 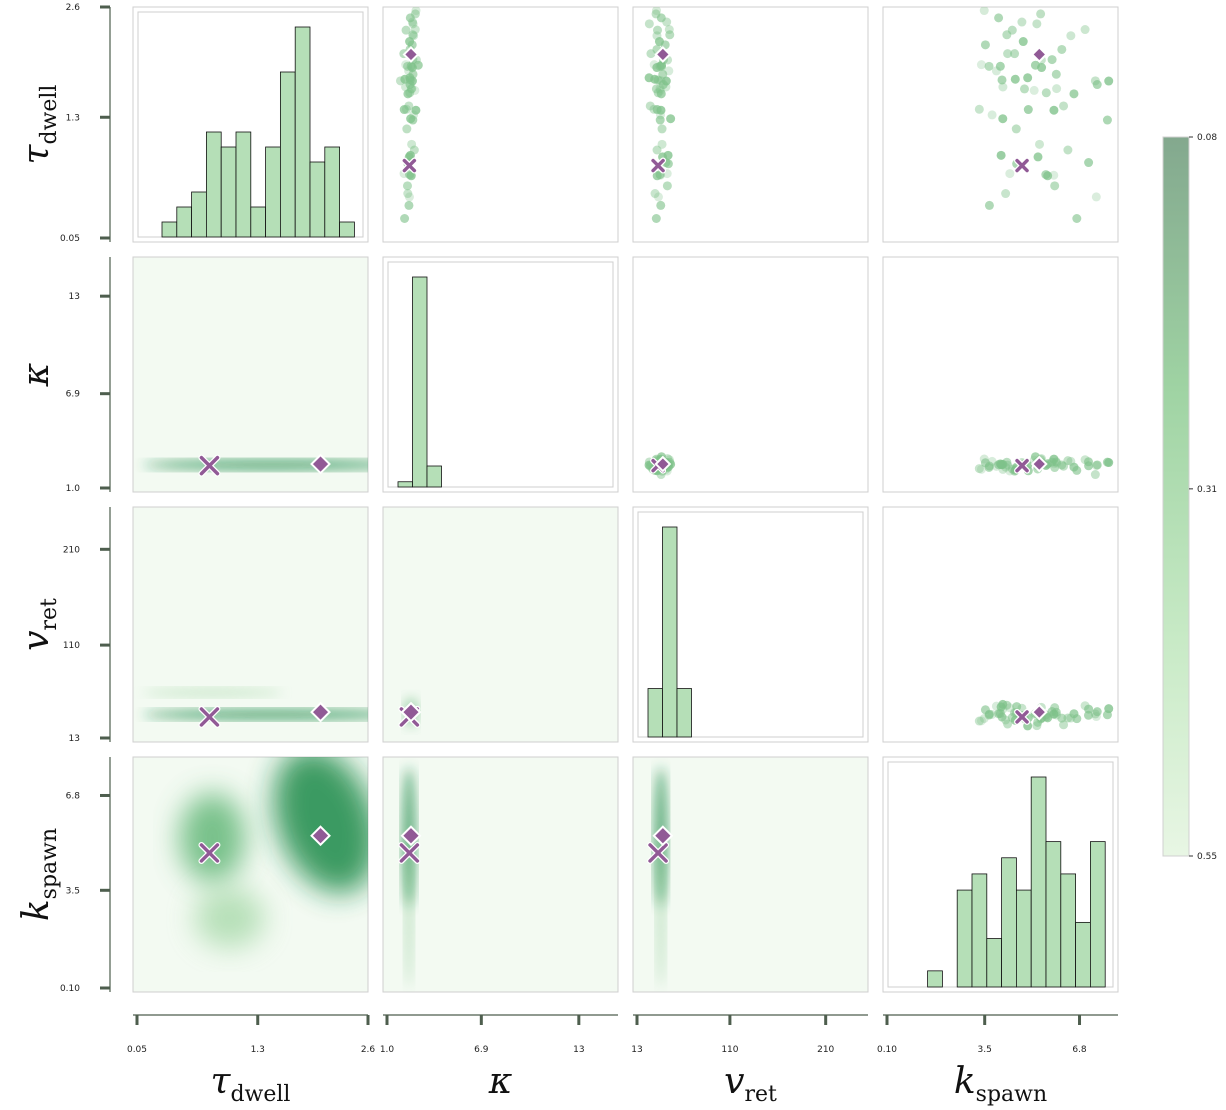 I want to click on y-axis-tau: 0.05 1.3 2.6, so click(x=85, y=123).